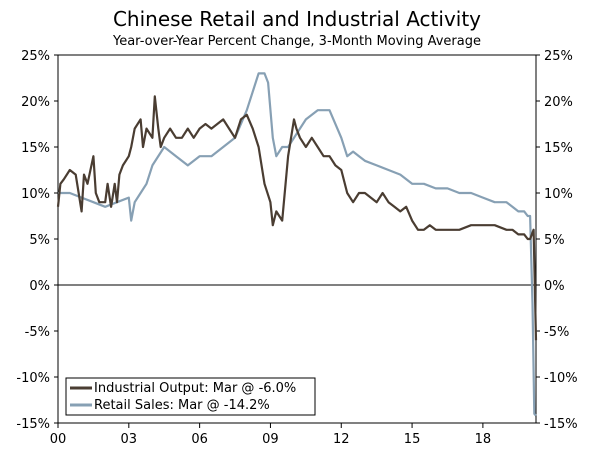 The width and height of the screenshot is (600, 453). I want to click on legend-label-retail-sales: Retail Sales: Mar @ -14.2%, so click(182, 405).